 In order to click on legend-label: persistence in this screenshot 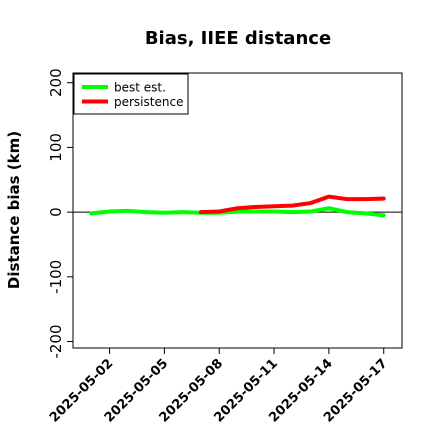, I will do `click(148, 102)`.